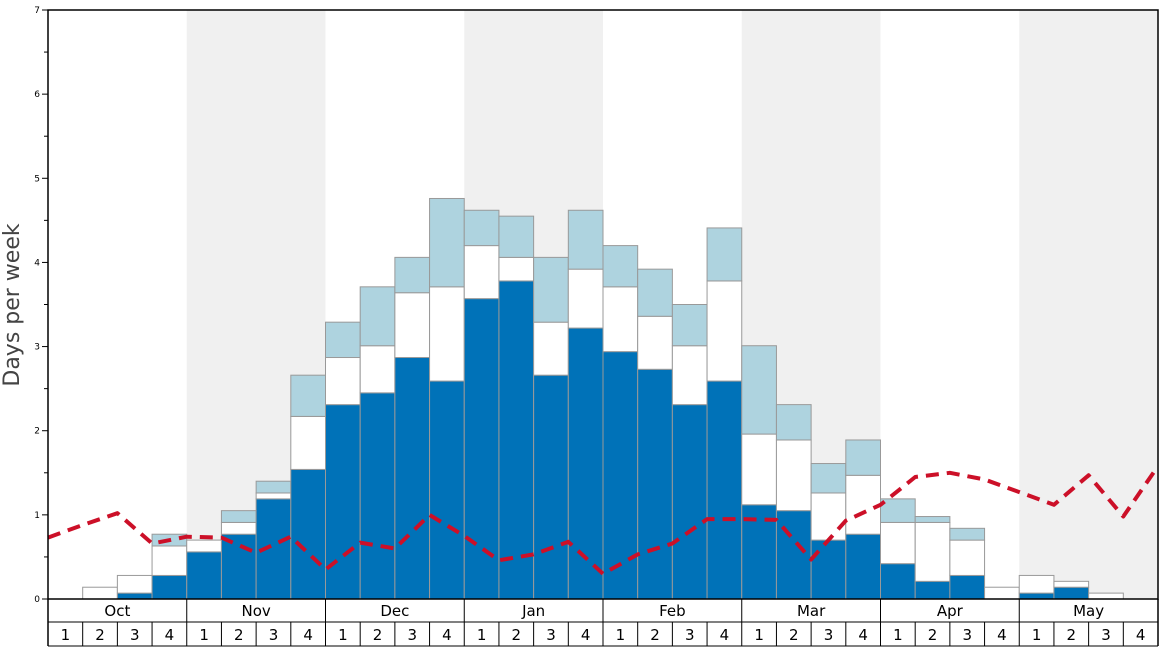 This screenshot has height=648, width=1168. What do you see at coordinates (41, 305) in the screenshot?
I see `y-axis-ticks: 0 1 2 3 4 5 6 7` at bounding box center [41, 305].